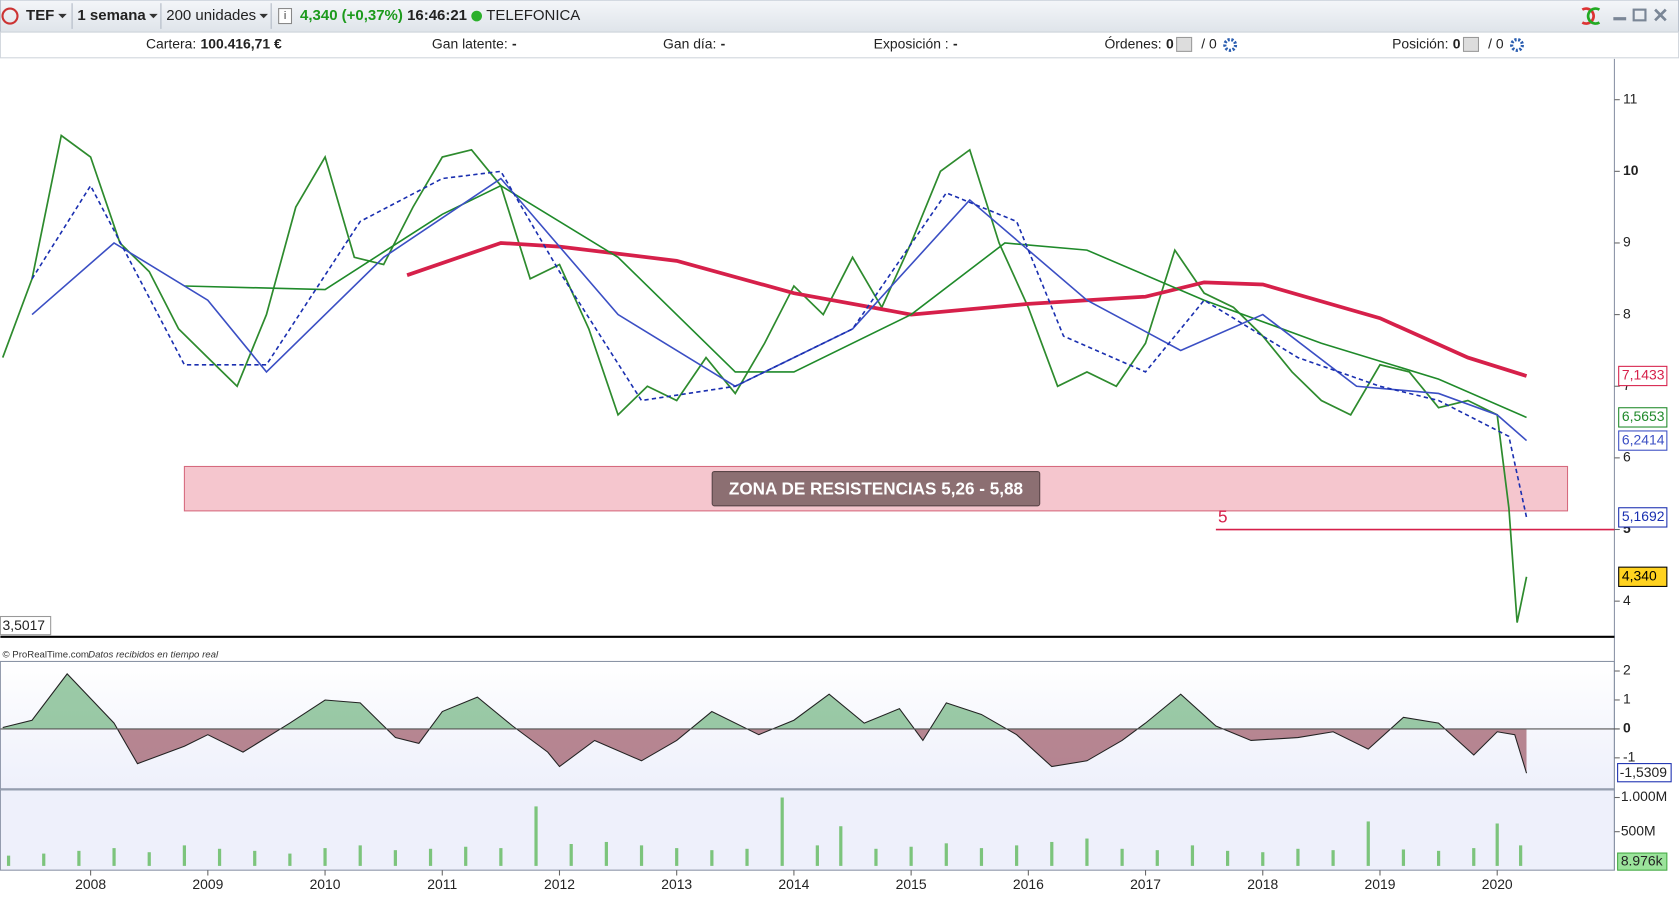 This screenshot has height=898, width=1679. What do you see at coordinates (1627, 528) in the screenshot?
I see `y-tick-label: 5` at bounding box center [1627, 528].